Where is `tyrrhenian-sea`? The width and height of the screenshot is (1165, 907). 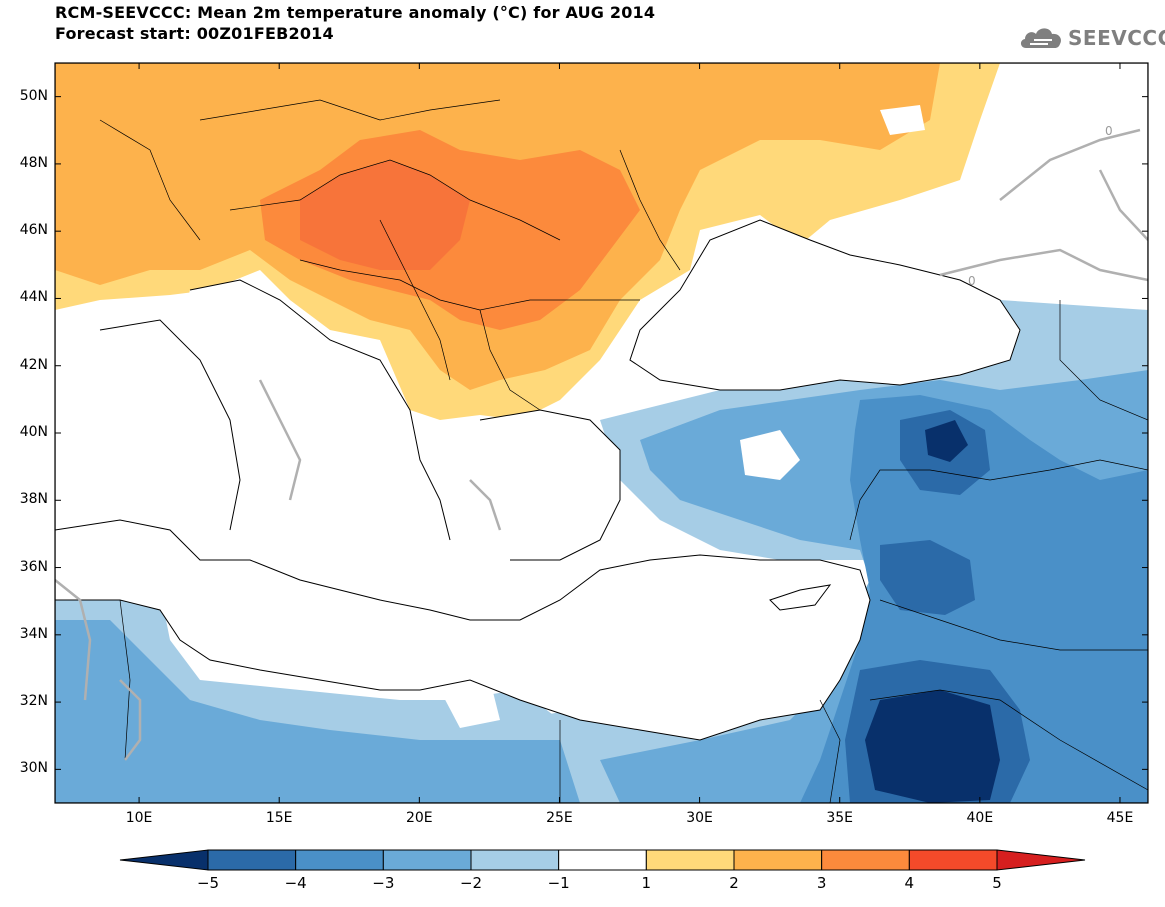
tyrrhenian-sea is located at coordinates (165, 430).